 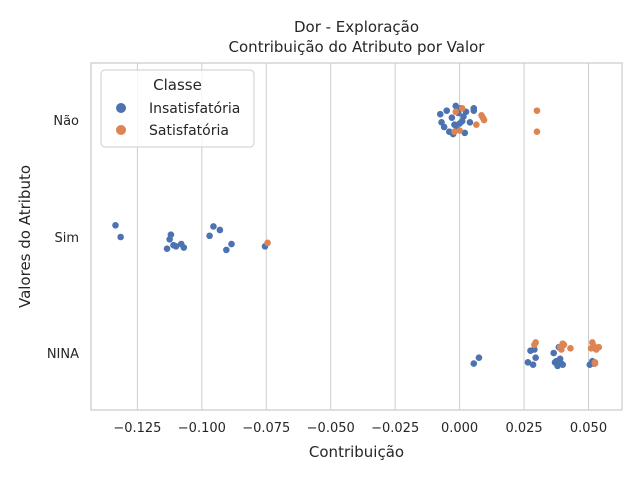 I want to click on legend-marker-insatisfatoria, so click(x=121, y=108).